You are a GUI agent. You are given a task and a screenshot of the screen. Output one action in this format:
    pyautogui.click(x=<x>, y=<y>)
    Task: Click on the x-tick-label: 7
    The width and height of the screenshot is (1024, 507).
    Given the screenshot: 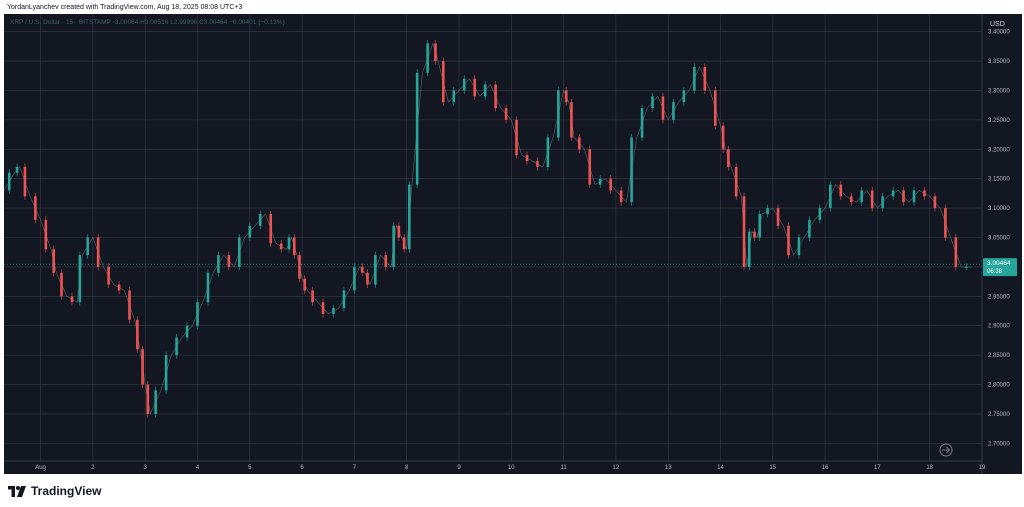 What is the action you would take?
    pyautogui.click(x=355, y=468)
    